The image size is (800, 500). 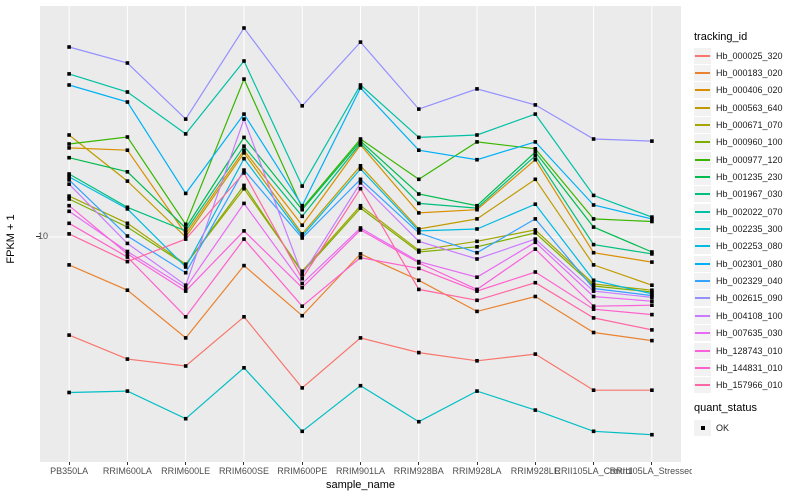 What do you see at coordinates (652, 471) in the screenshot?
I see `x-tick-label-RRII105LA_Stressed: RRII105LA_Stressed` at bounding box center [652, 471].